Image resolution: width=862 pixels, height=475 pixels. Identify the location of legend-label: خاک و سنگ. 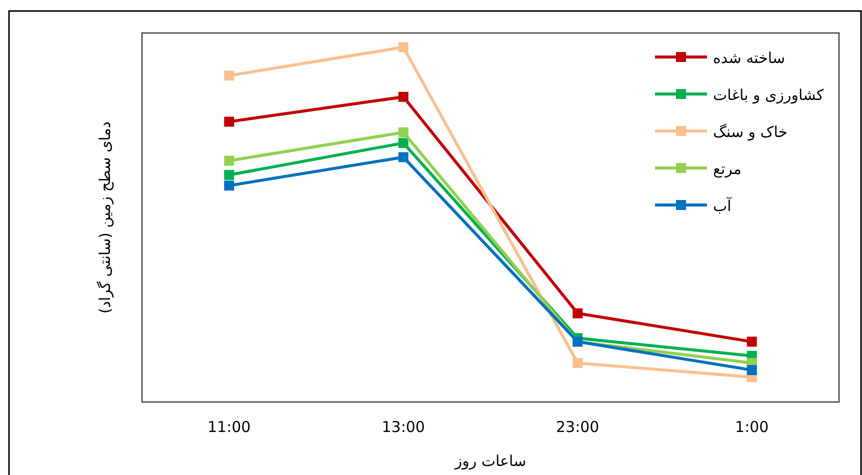
(750, 132).